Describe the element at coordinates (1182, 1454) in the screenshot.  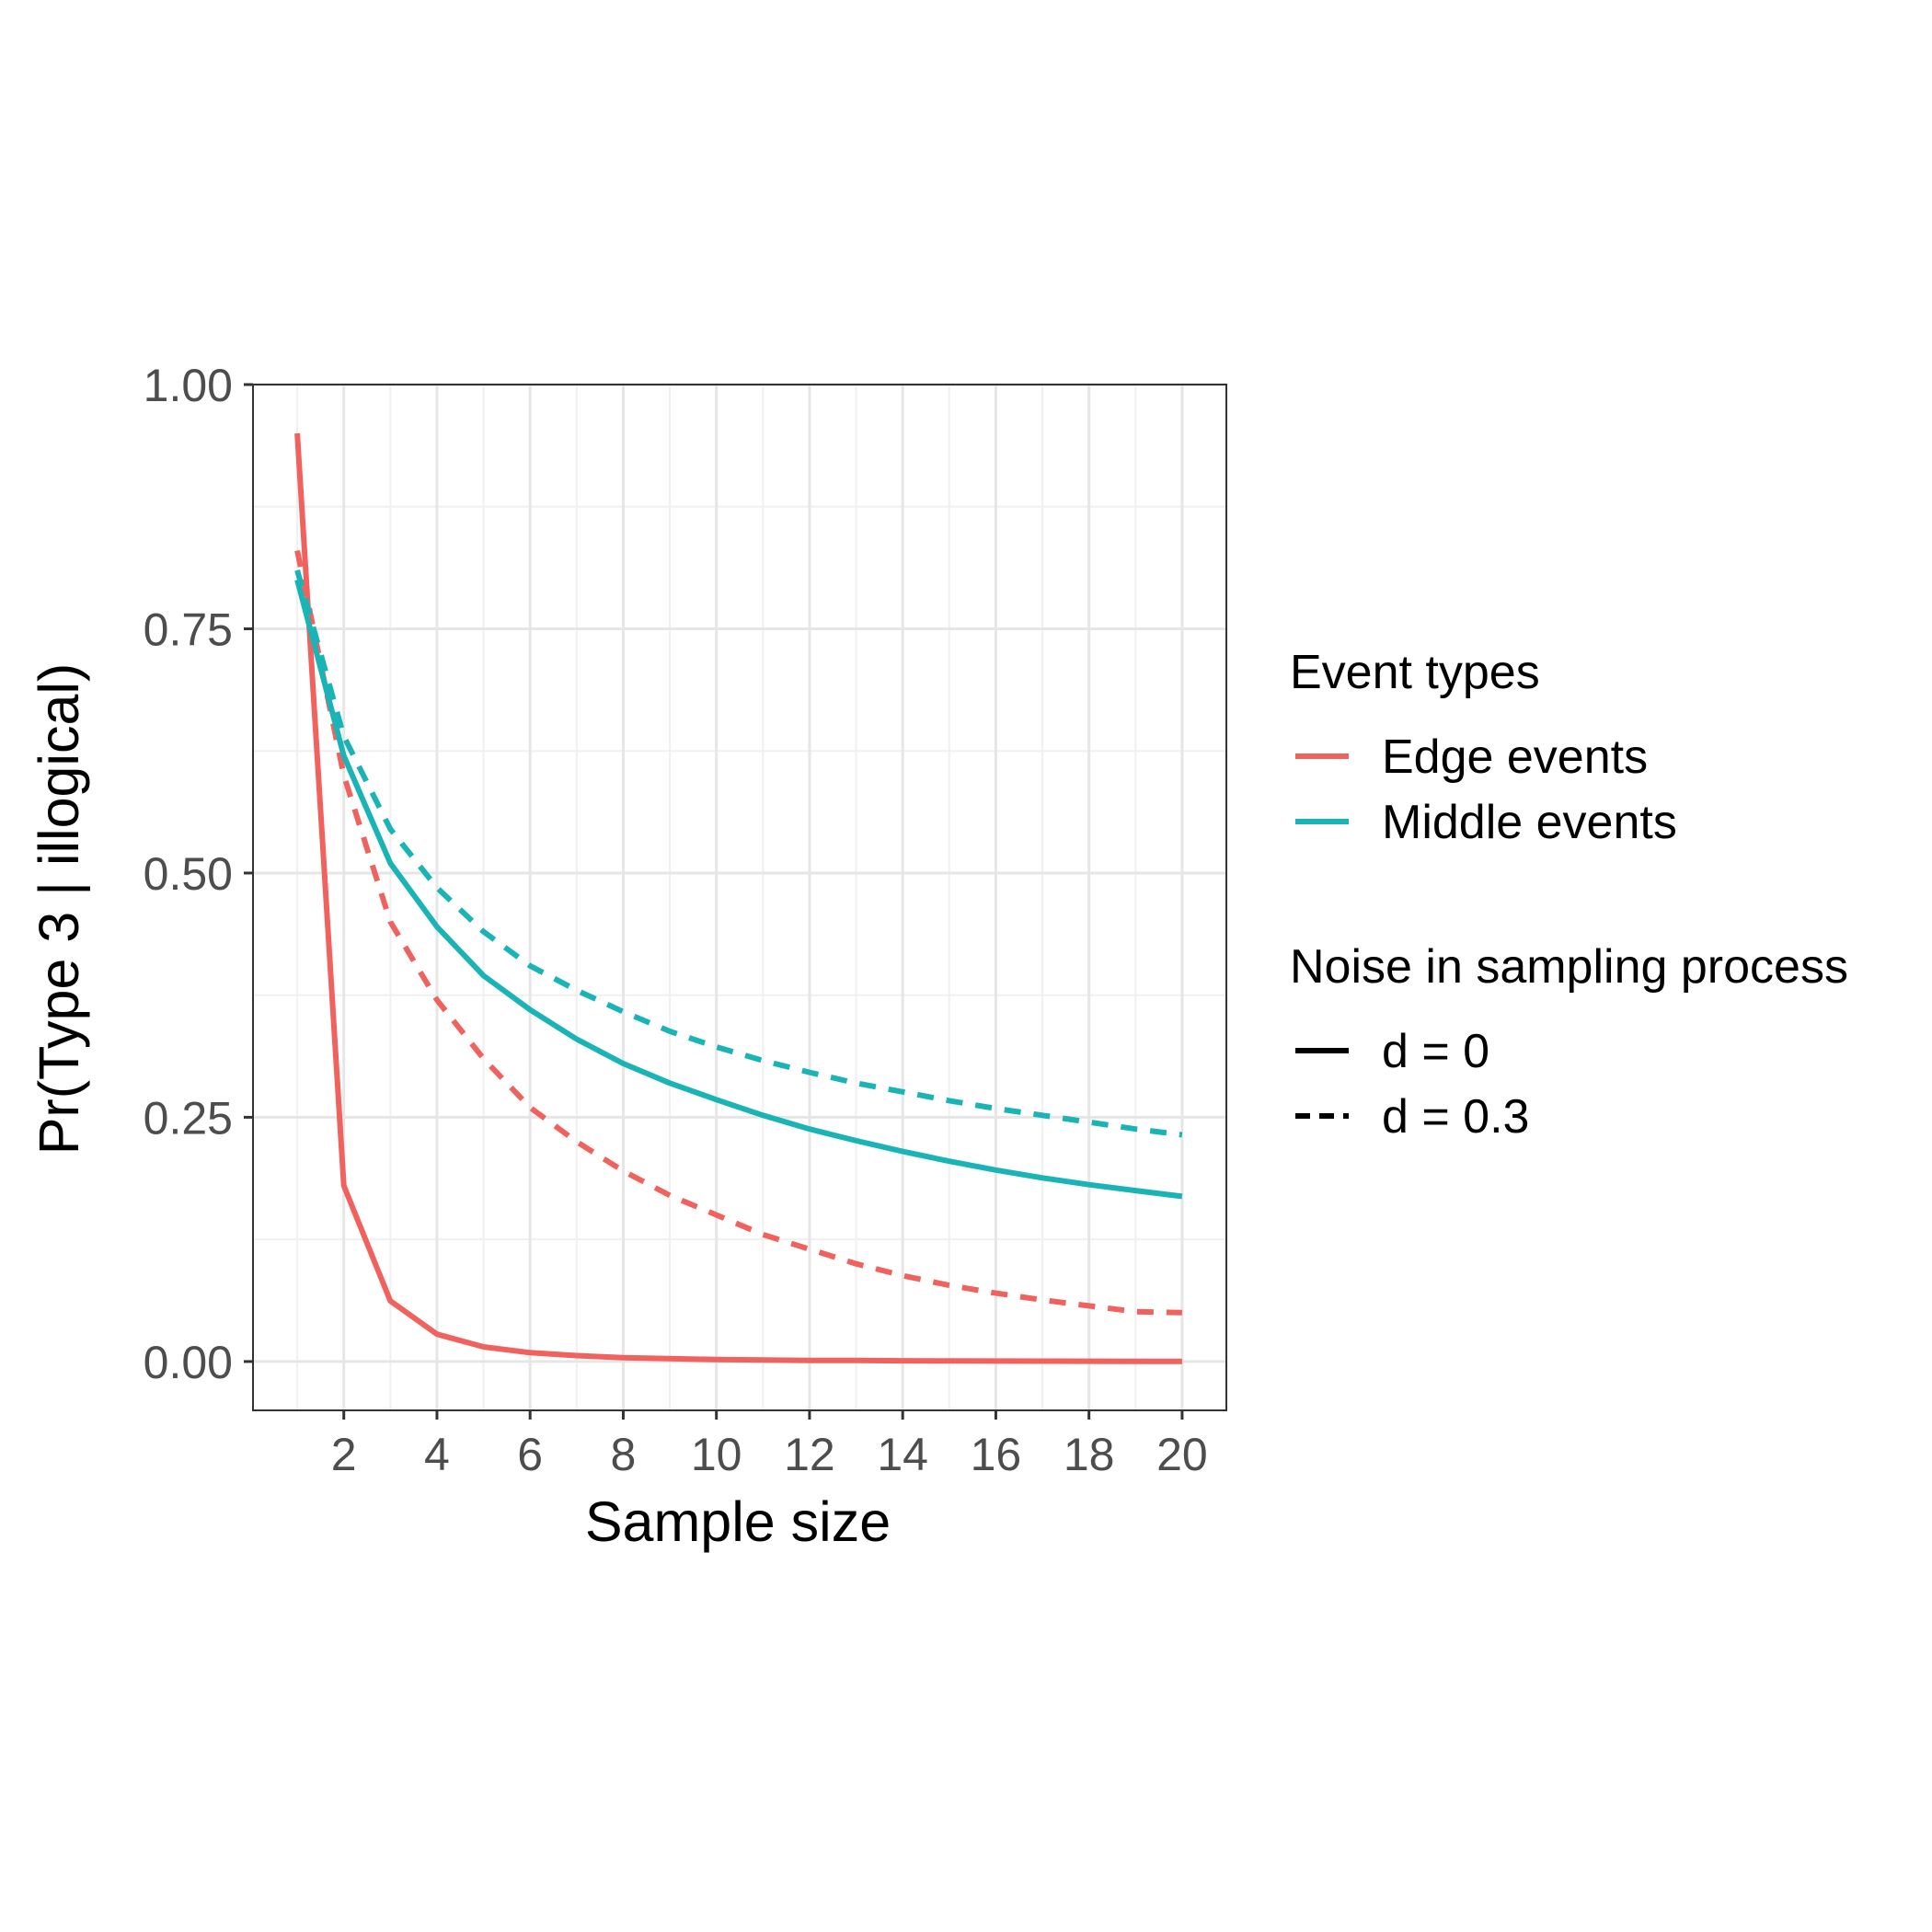
I see `x-tick-label: 20` at that location.